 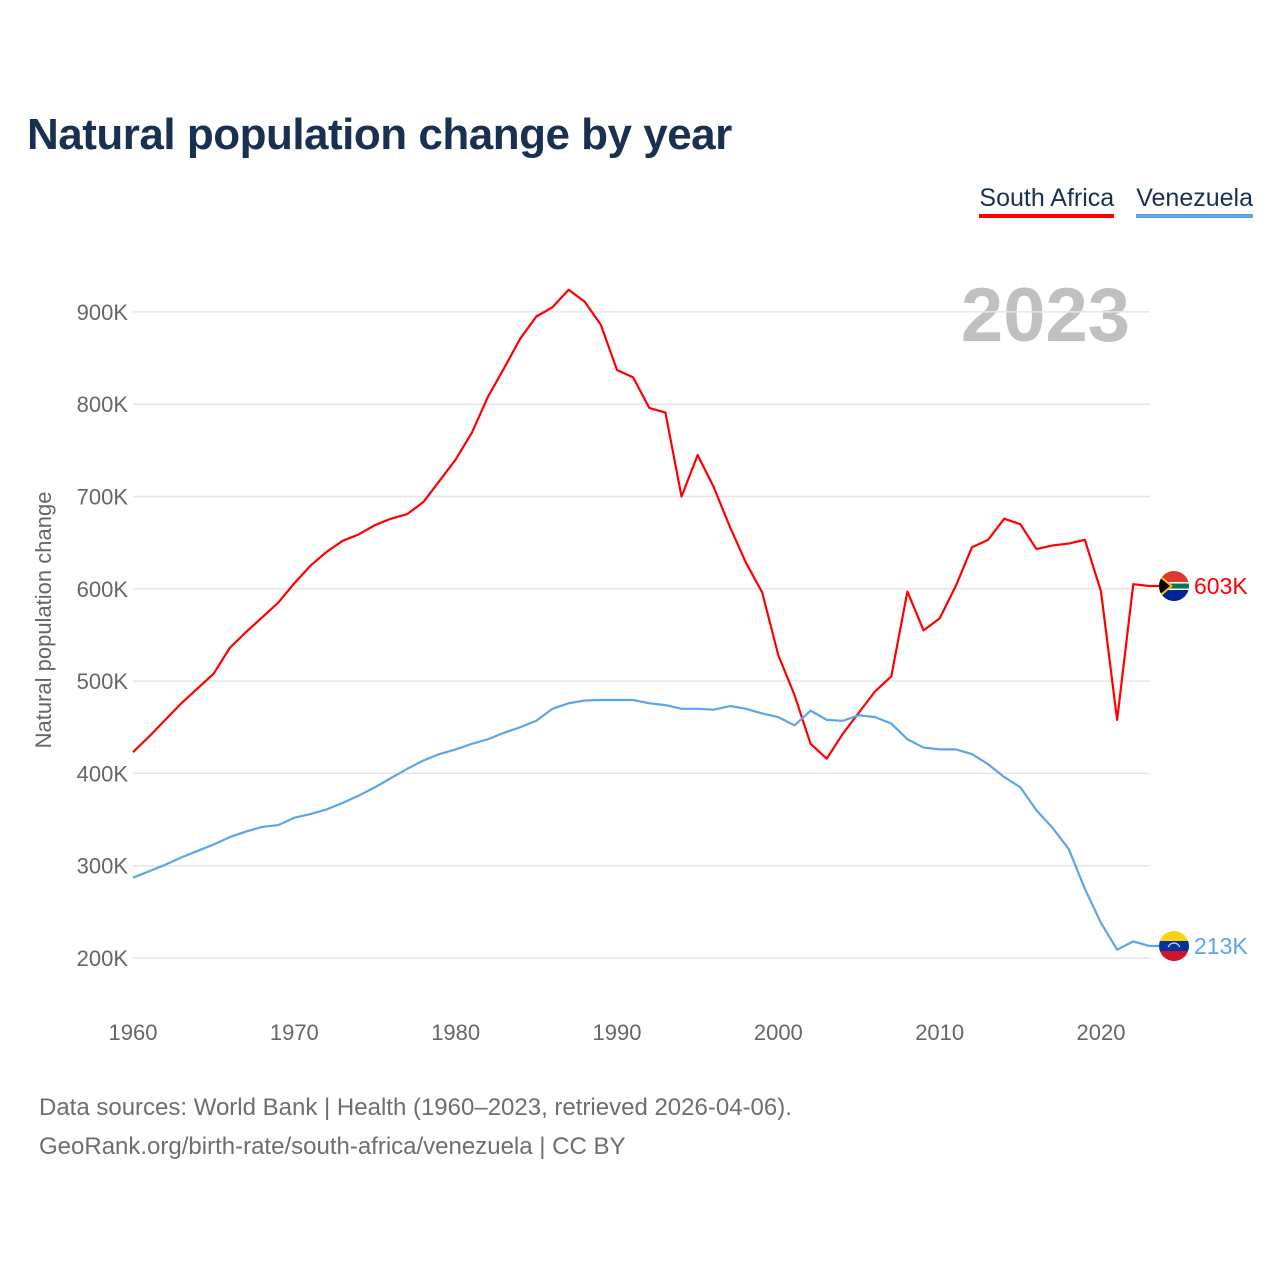 I want to click on y-tick-label: 300K, so click(x=103, y=866).